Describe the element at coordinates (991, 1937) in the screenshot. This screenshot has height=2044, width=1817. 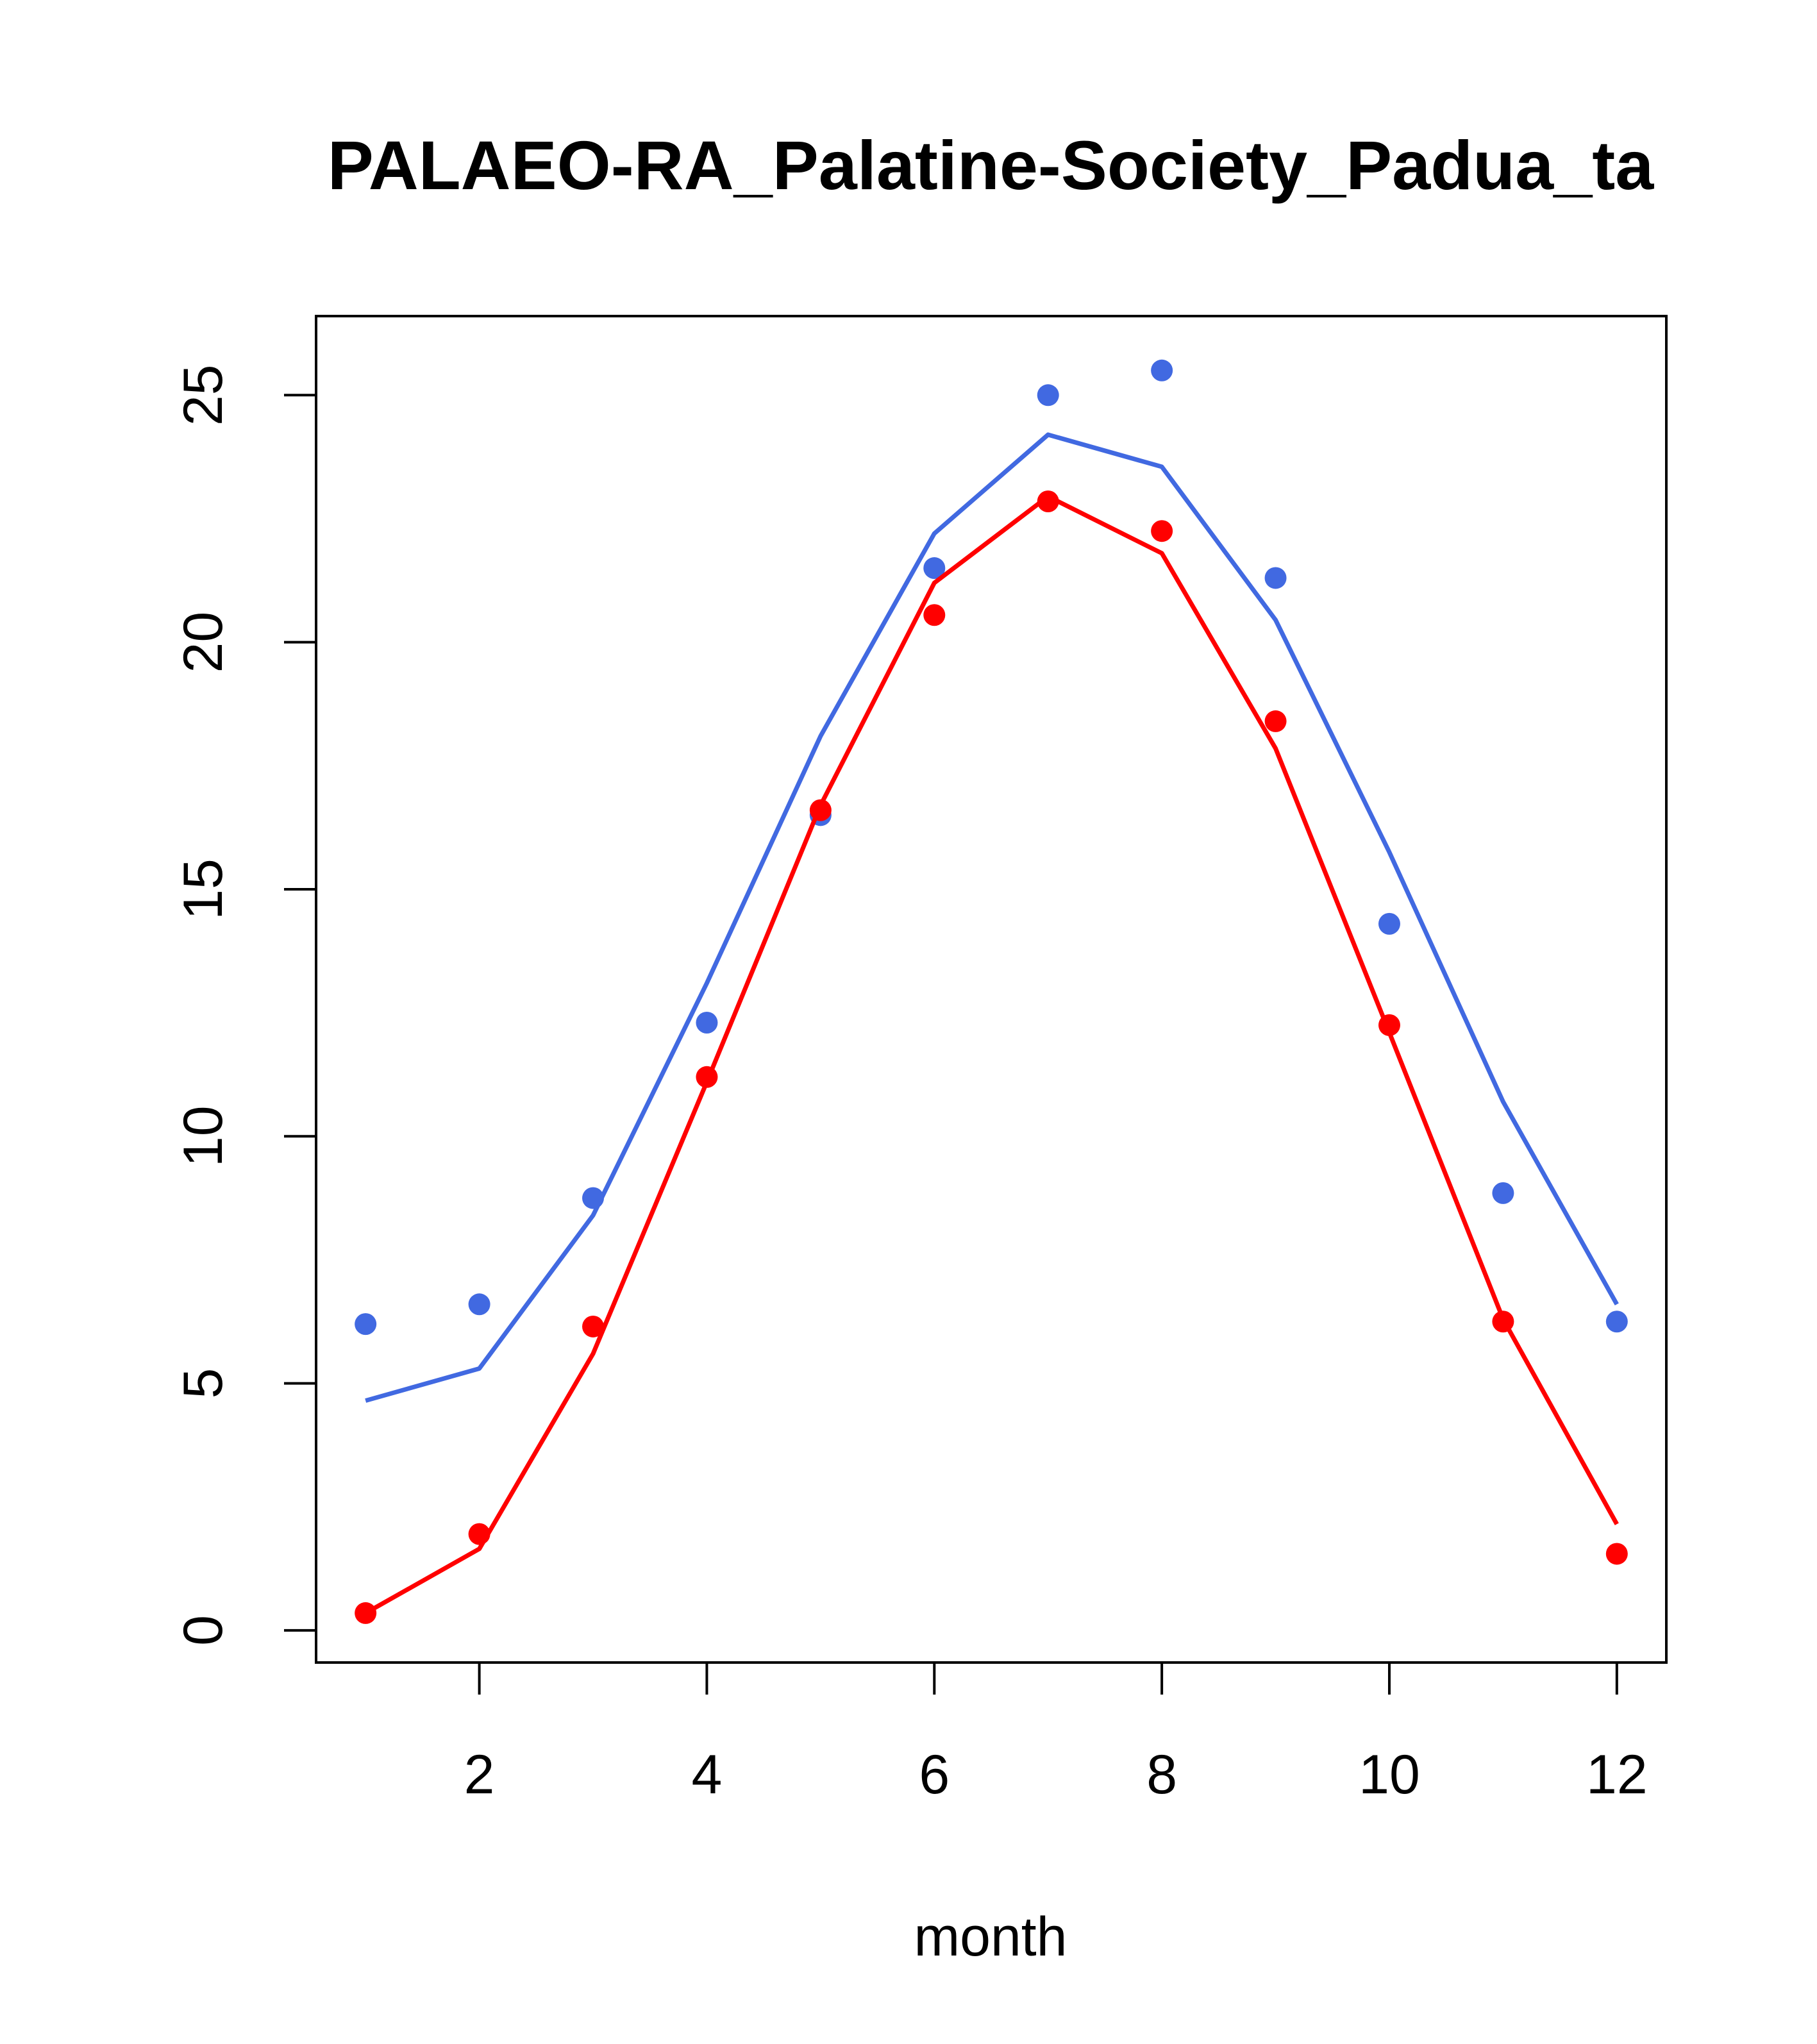
I see `x-axis-label: month` at that location.